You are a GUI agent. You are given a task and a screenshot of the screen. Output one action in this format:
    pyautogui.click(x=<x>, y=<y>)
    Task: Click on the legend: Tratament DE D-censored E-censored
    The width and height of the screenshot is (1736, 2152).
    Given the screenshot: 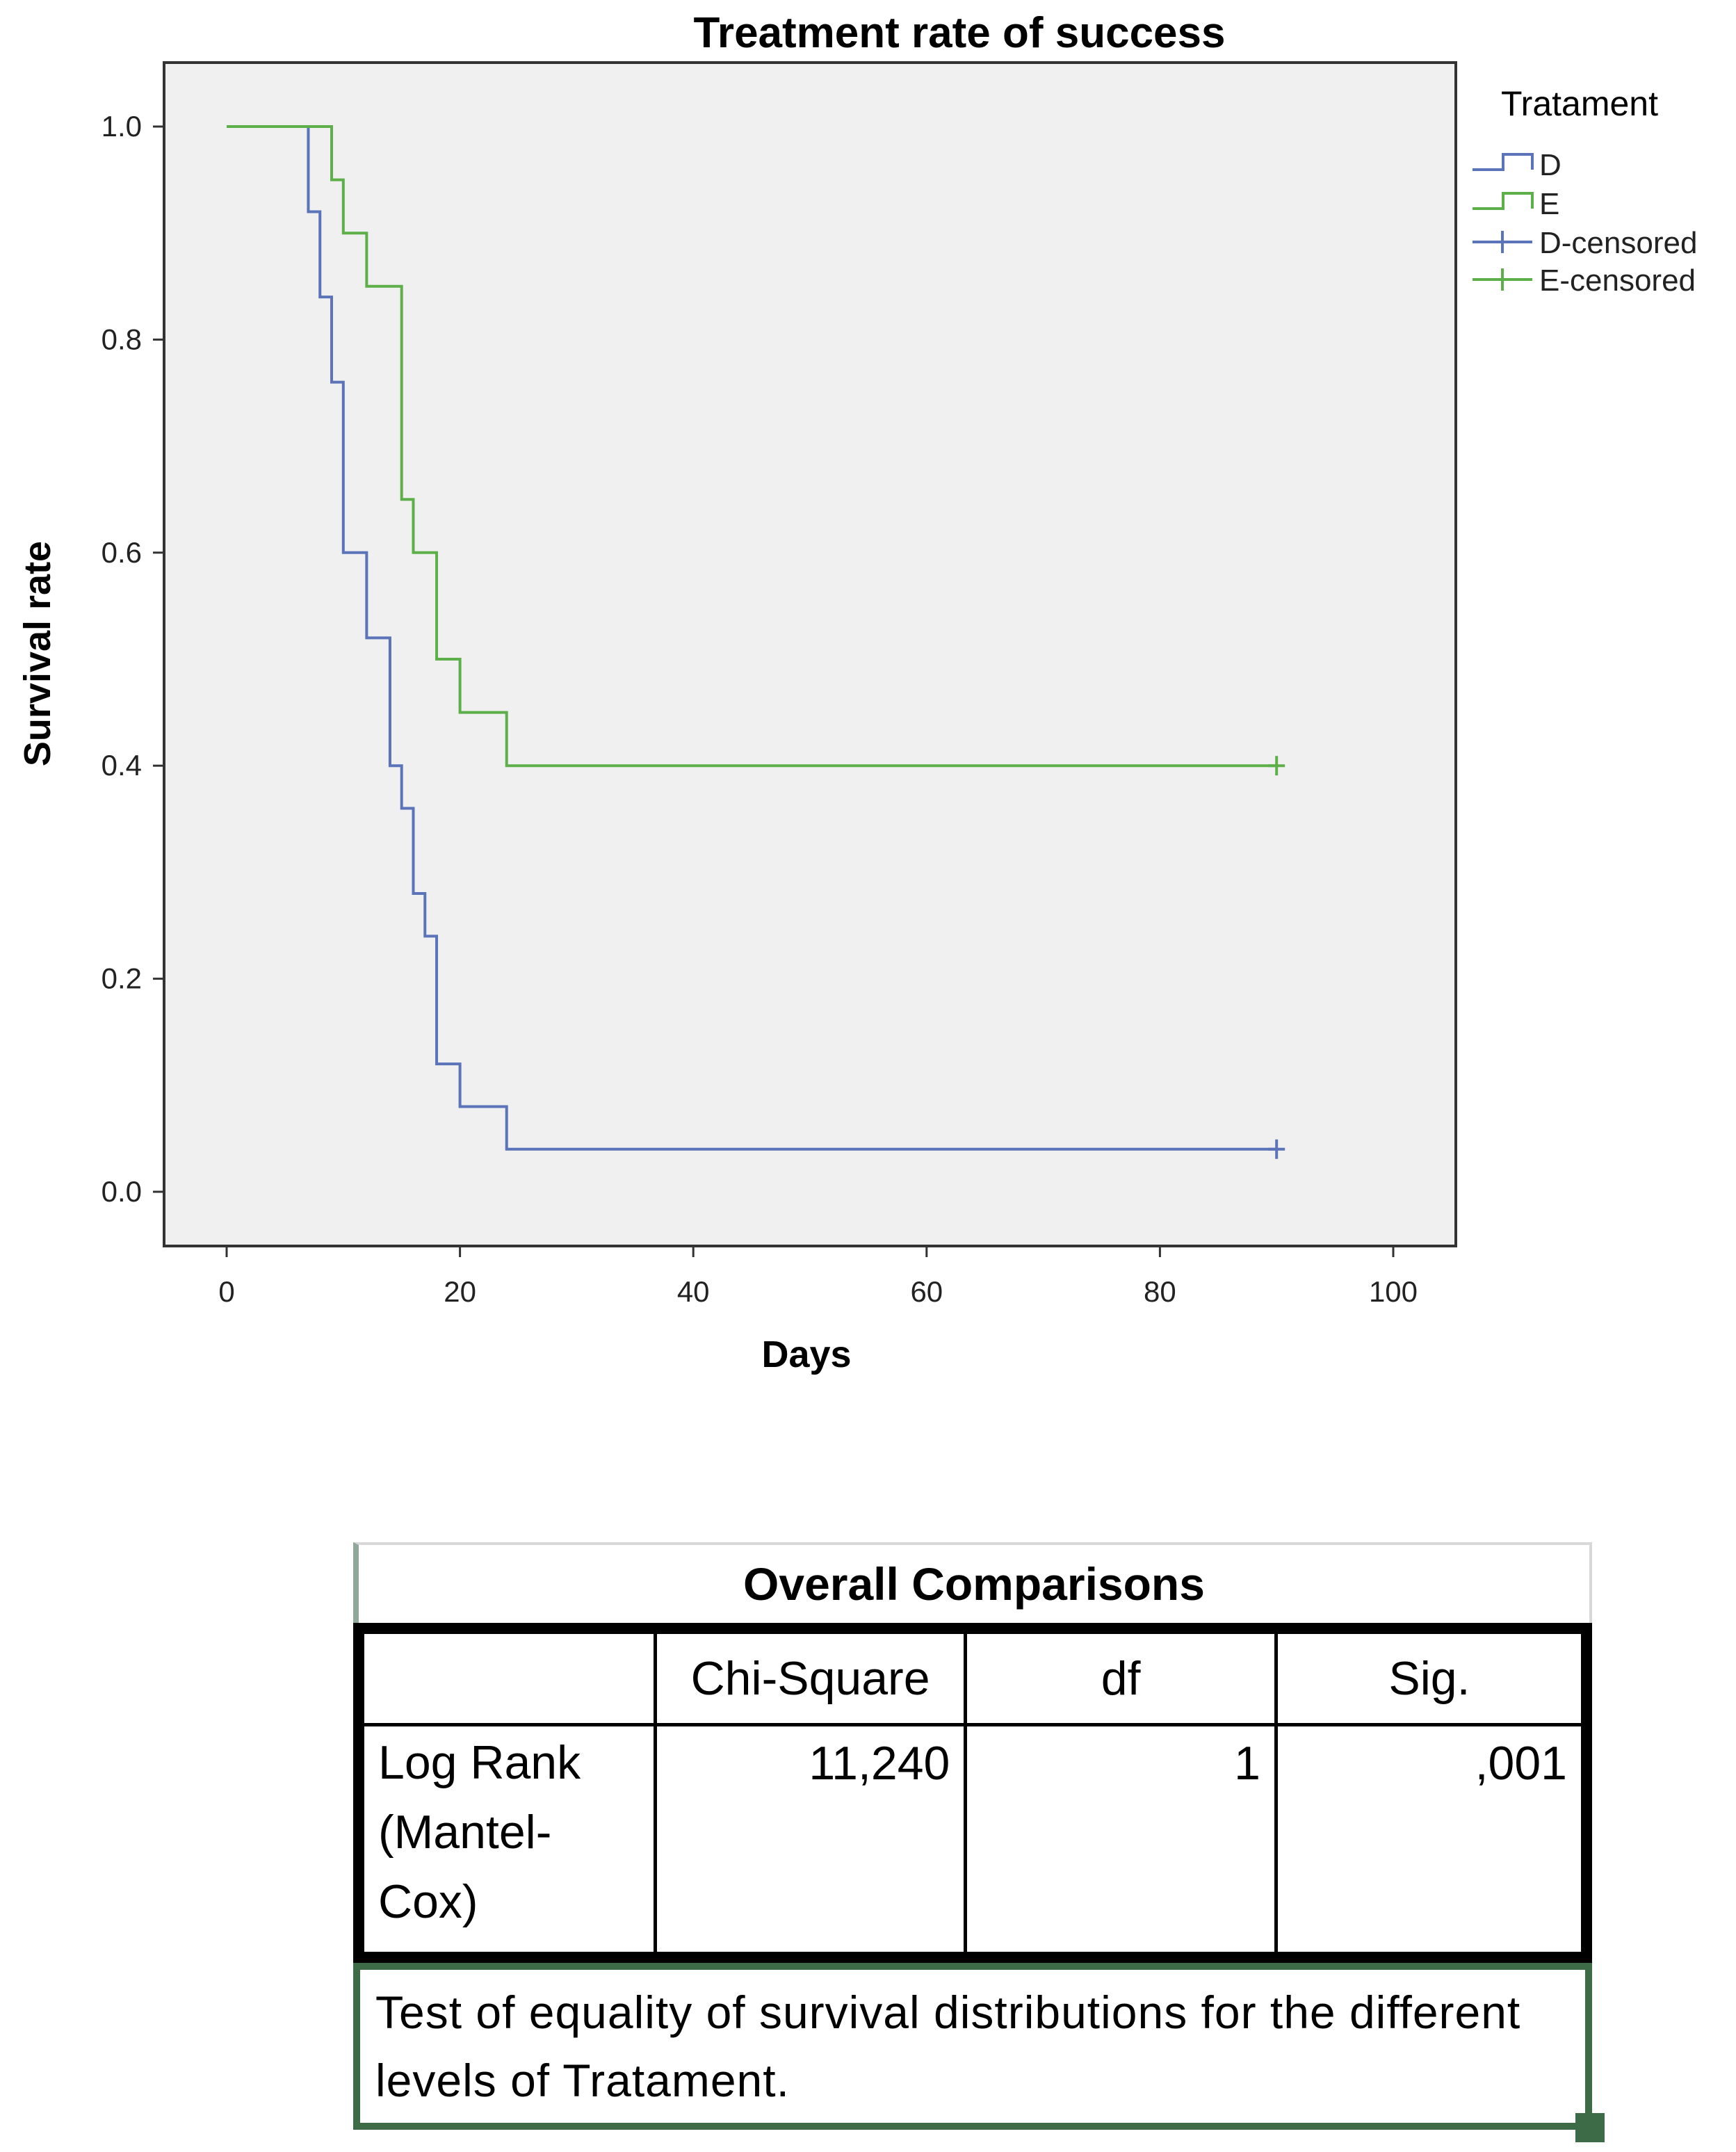 What is the action you would take?
    pyautogui.click(x=1585, y=191)
    